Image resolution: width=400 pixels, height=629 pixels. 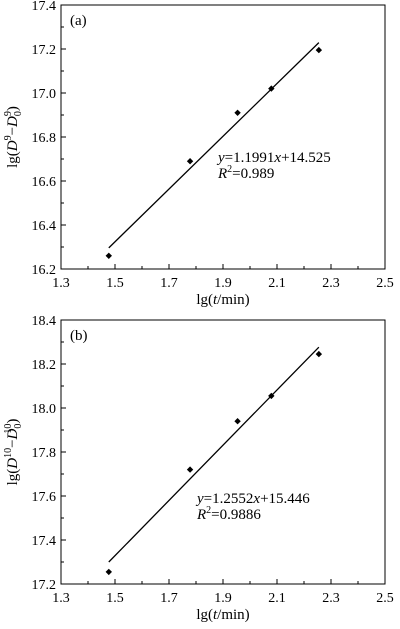 What do you see at coordinates (115, 598) in the screenshot?
I see `panel-b-x-tick-label-1: 1.5` at bounding box center [115, 598].